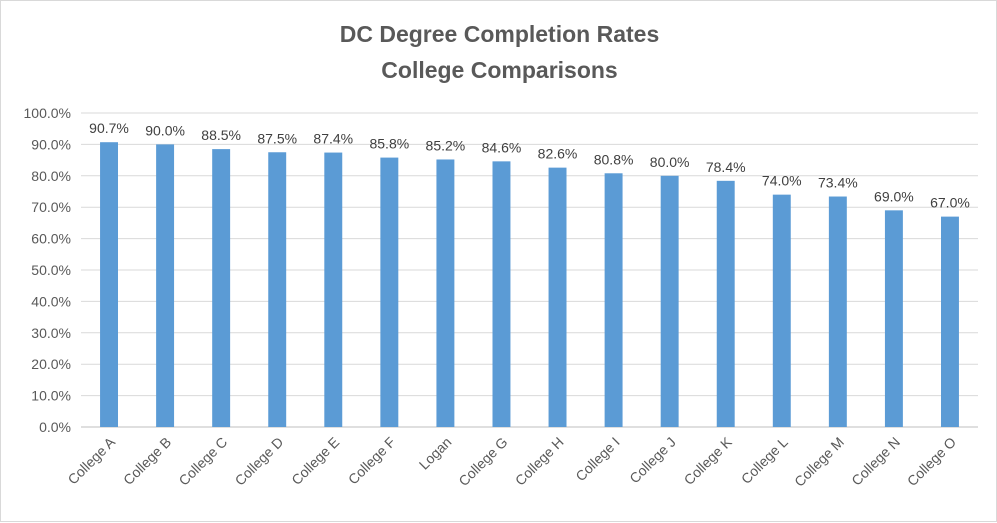 Image resolution: width=997 pixels, height=523 pixels. Describe the element at coordinates (708, 460) in the screenshot. I see `x-tick-label: College K` at that location.